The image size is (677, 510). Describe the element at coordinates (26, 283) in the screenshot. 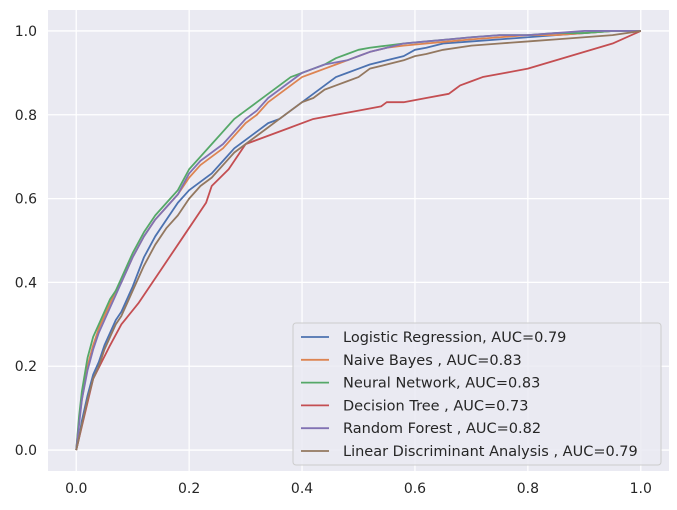

I see `y-tick-label: 0.4` at that location.